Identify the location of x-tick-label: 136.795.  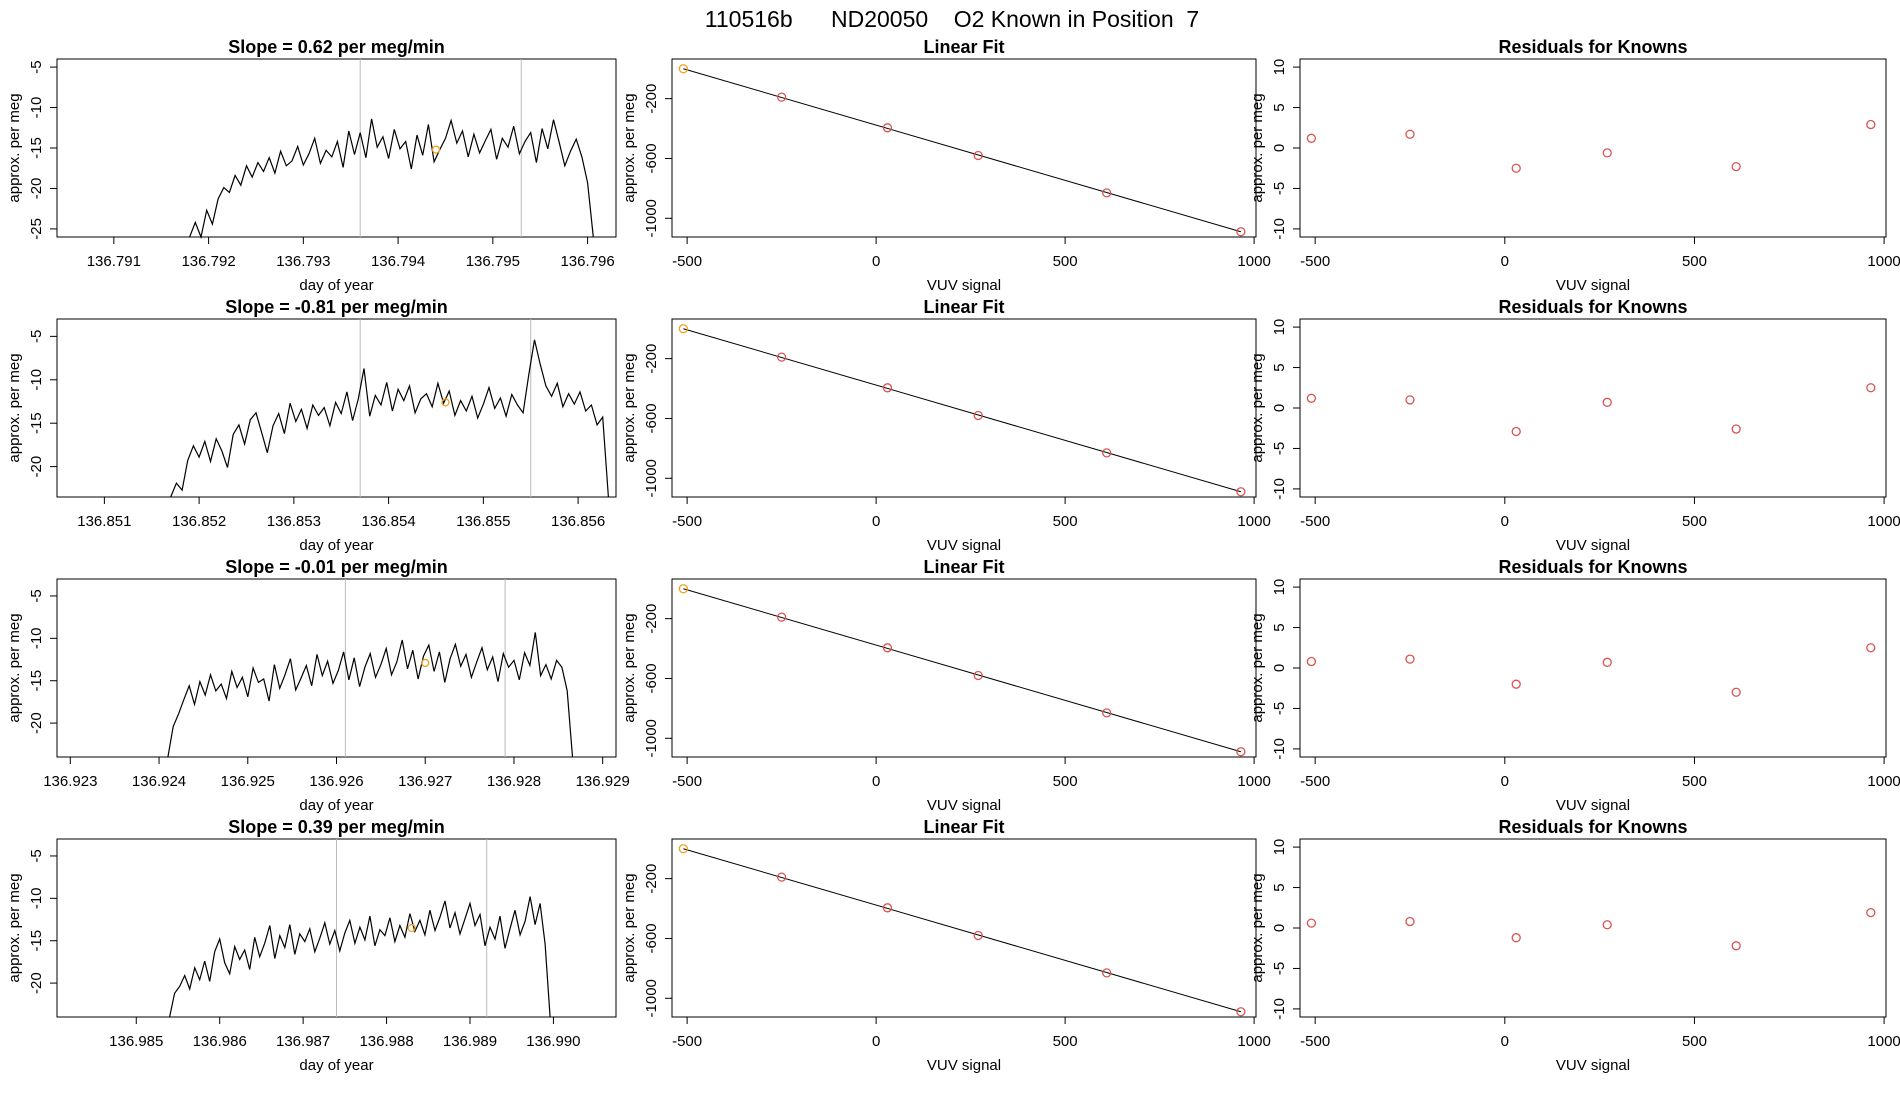
(493, 261).